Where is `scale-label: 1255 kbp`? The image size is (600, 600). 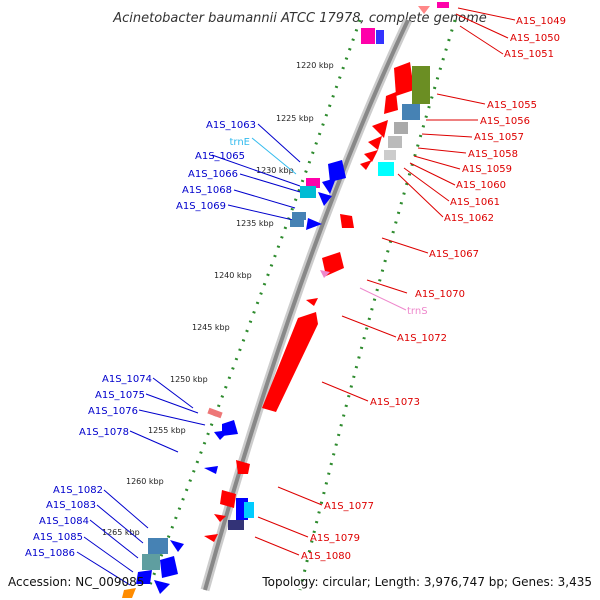 scale-label: 1255 kbp is located at coordinates (167, 430).